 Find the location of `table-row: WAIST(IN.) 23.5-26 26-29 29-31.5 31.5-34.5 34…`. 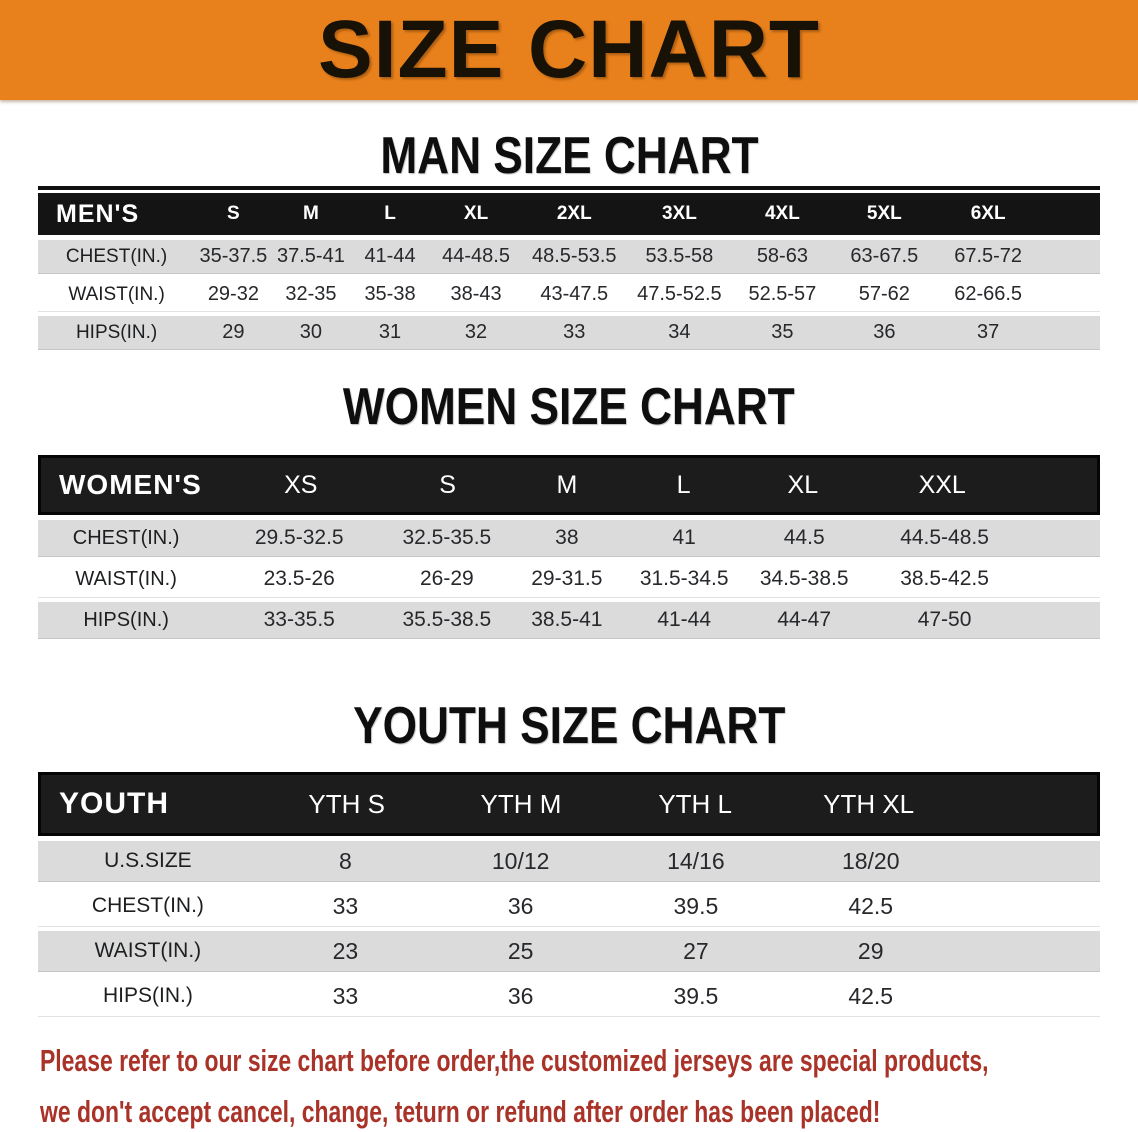

table-row: WAIST(IN.) 23.5-26 26-29 29-31.5 31.5-34.5 34… is located at coordinates (569, 579).